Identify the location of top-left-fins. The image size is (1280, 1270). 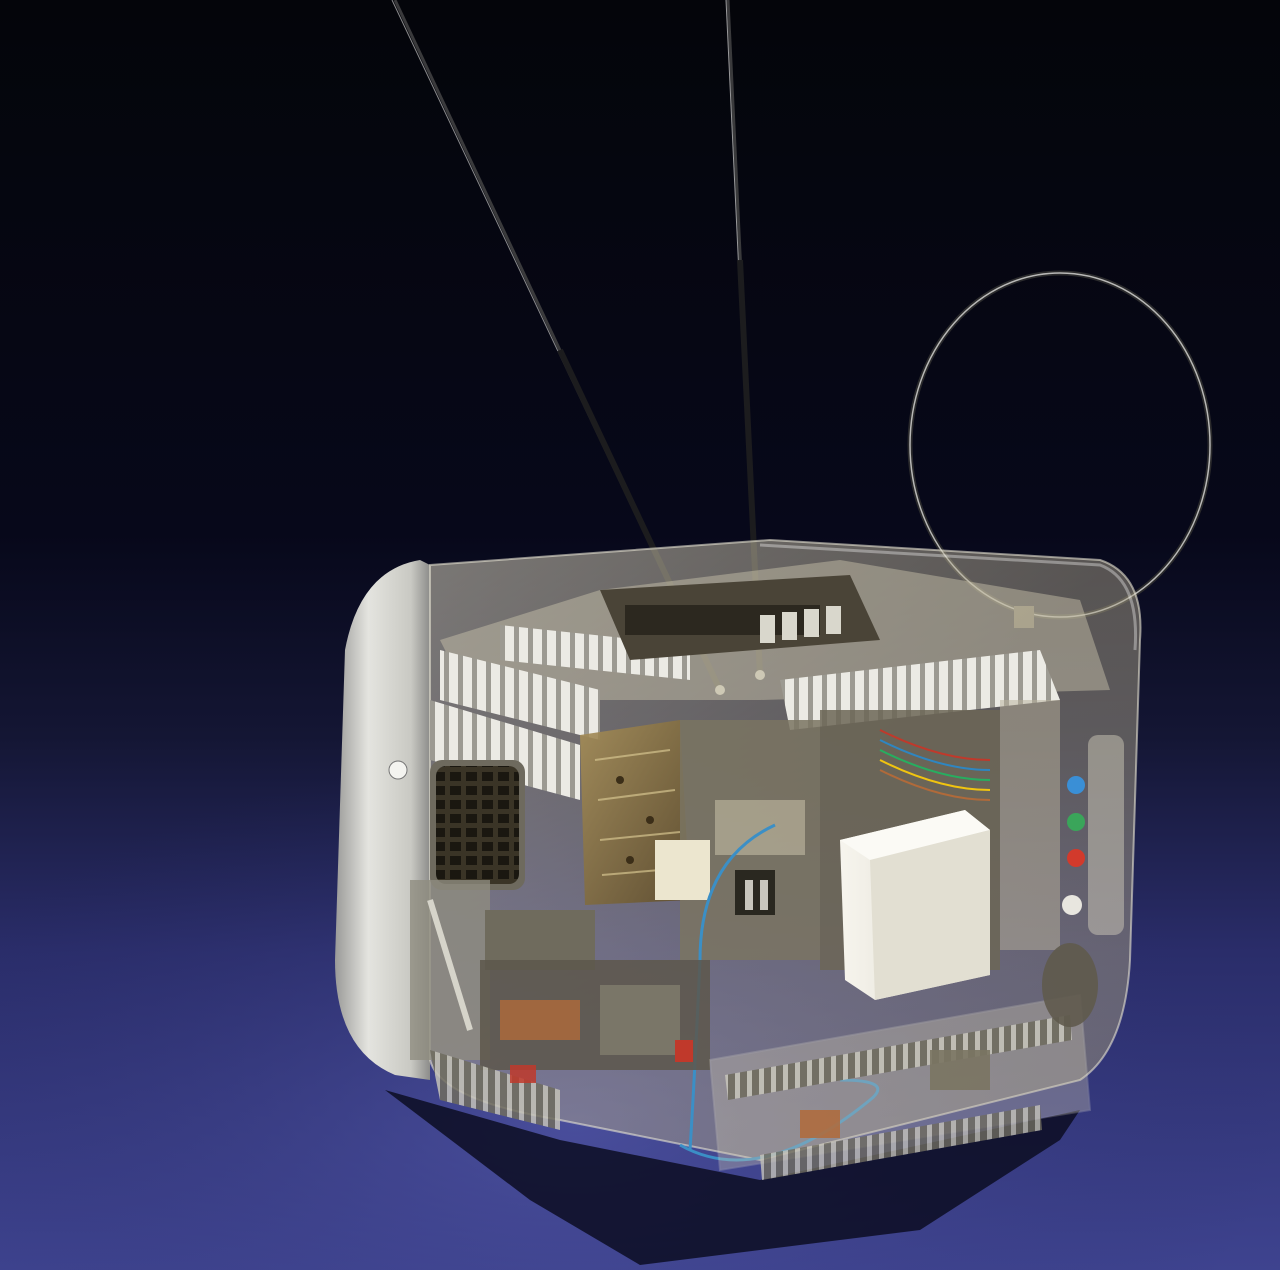
(565, 682).